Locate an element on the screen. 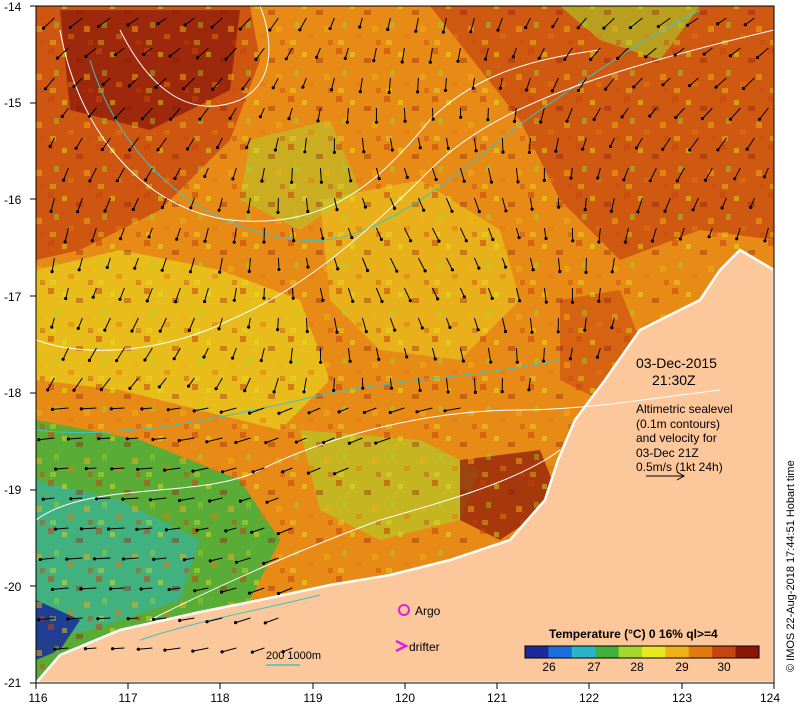 The height and width of the screenshot is (710, 800). x-tick-label: 122 is located at coordinates (589, 698).